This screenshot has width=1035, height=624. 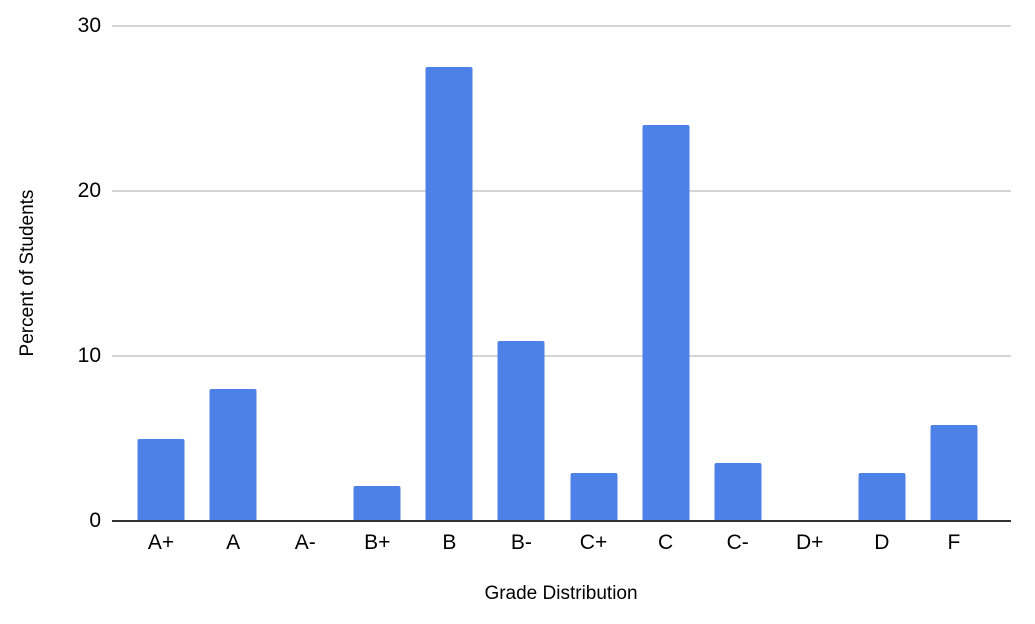 What do you see at coordinates (810, 542) in the screenshot?
I see `x-category-label-D+: D+` at bounding box center [810, 542].